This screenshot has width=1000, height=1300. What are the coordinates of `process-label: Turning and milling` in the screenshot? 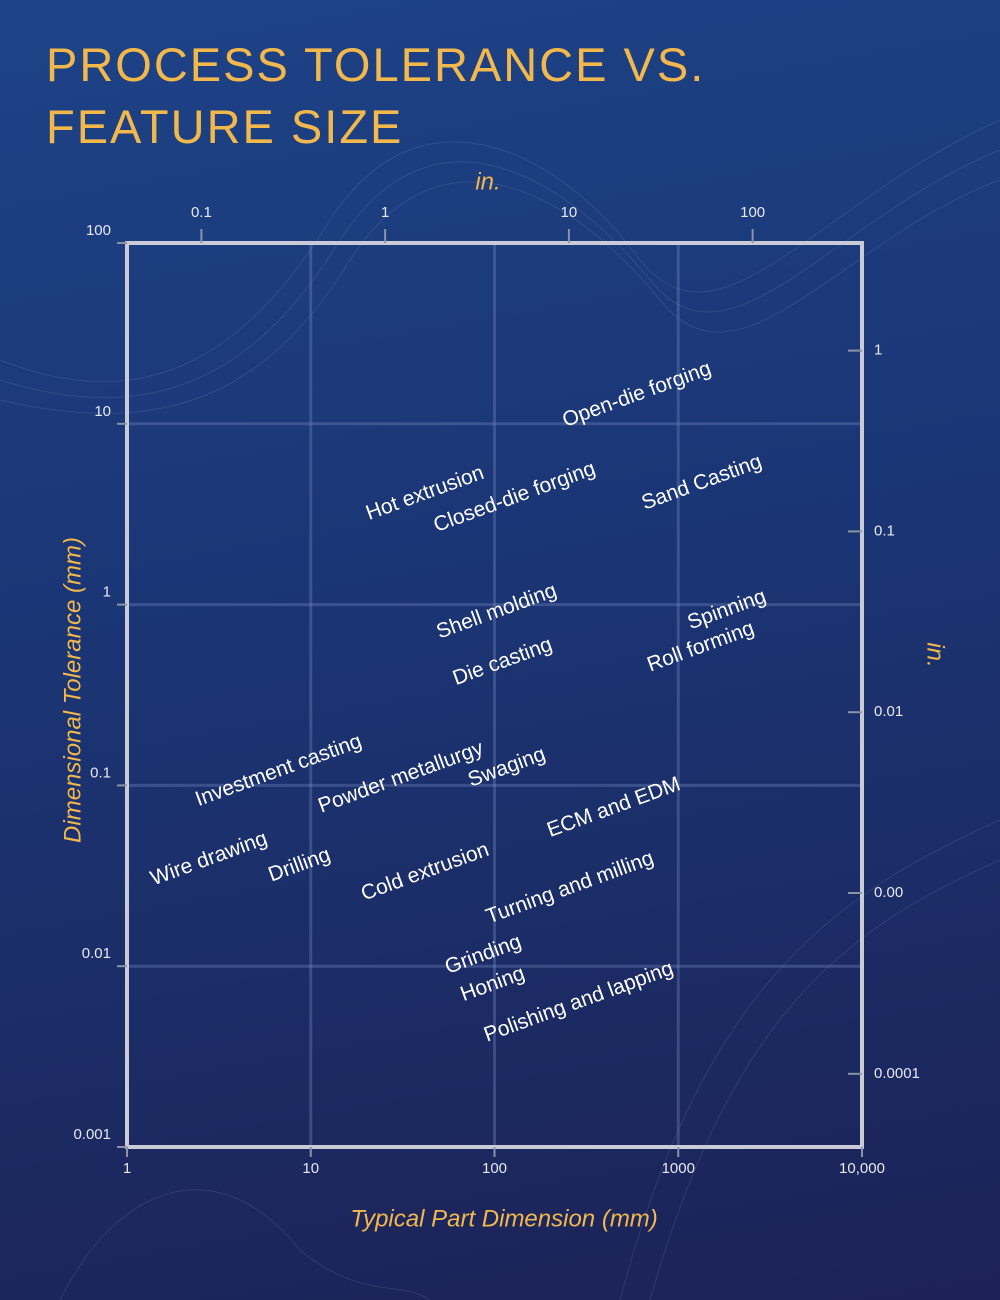 It's located at (570, 887).